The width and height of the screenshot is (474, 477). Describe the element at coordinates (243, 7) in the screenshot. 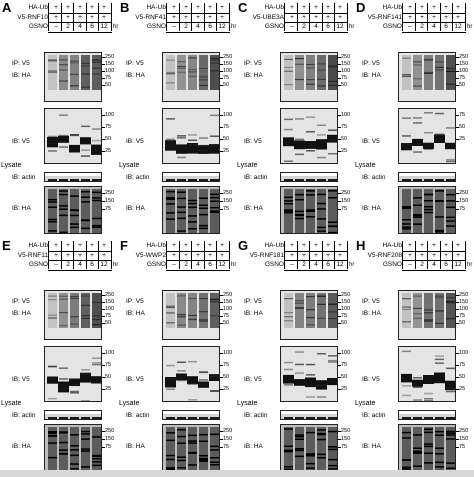

I see `panel-letter: C` at that location.